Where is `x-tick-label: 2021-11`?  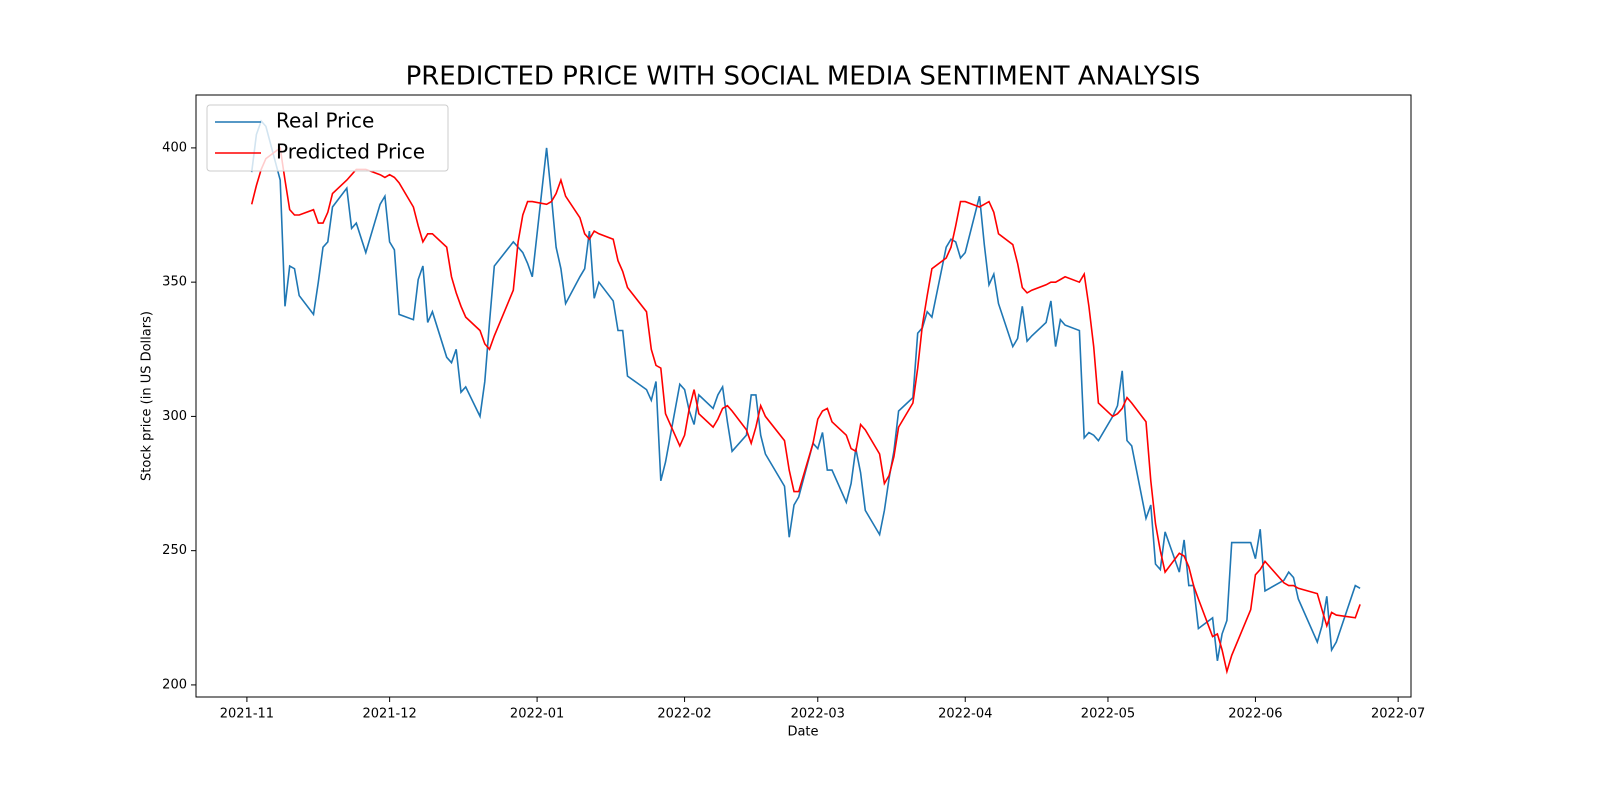 x-tick-label: 2021-11 is located at coordinates (247, 714).